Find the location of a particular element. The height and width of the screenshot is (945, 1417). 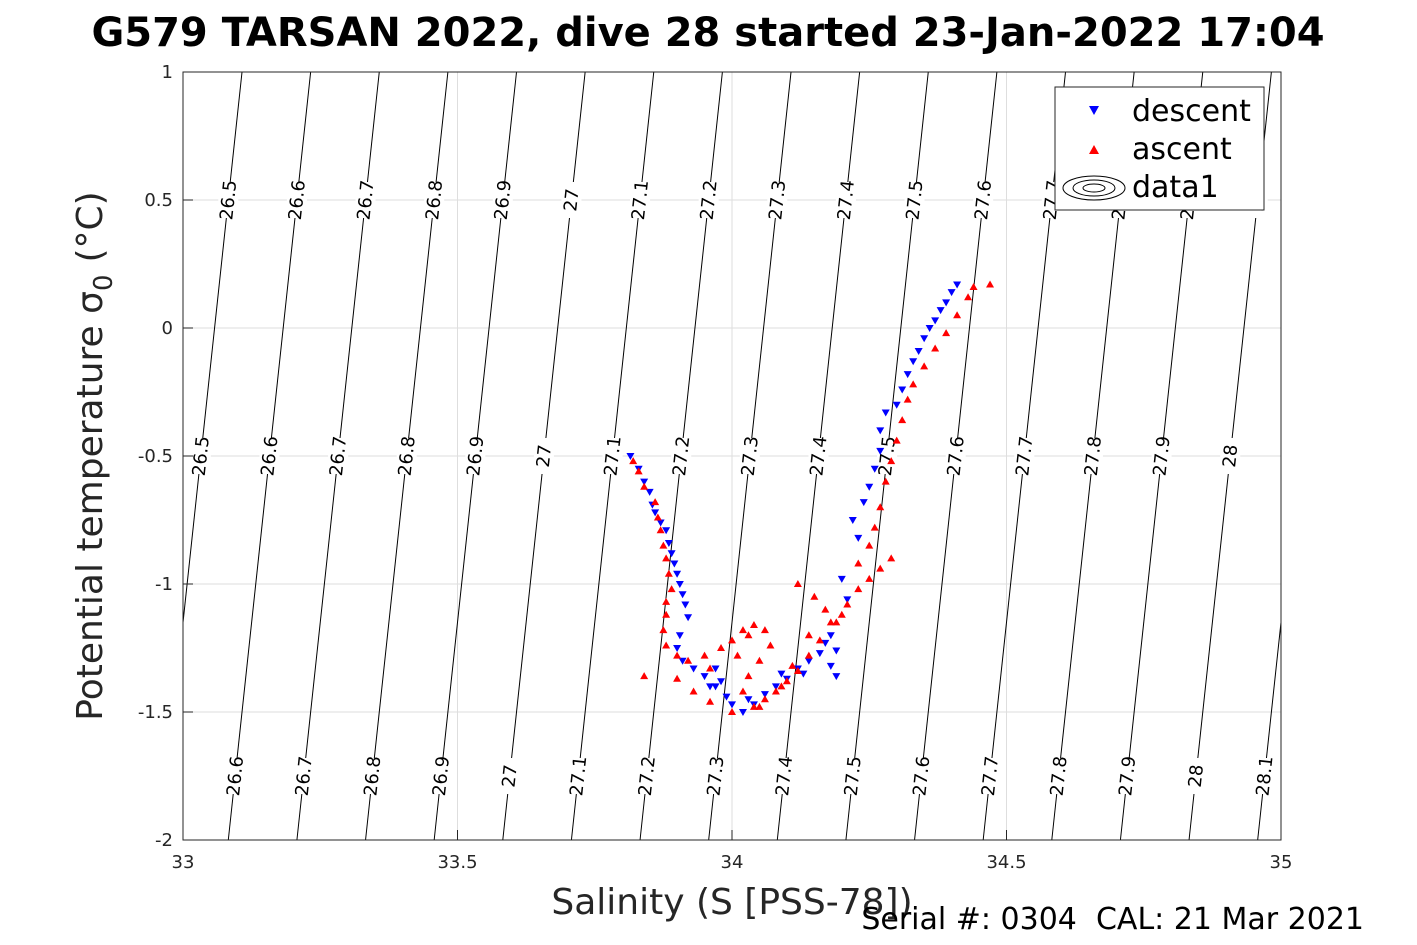

isopycnal-label: 26.8 is located at coordinates (372, 776).